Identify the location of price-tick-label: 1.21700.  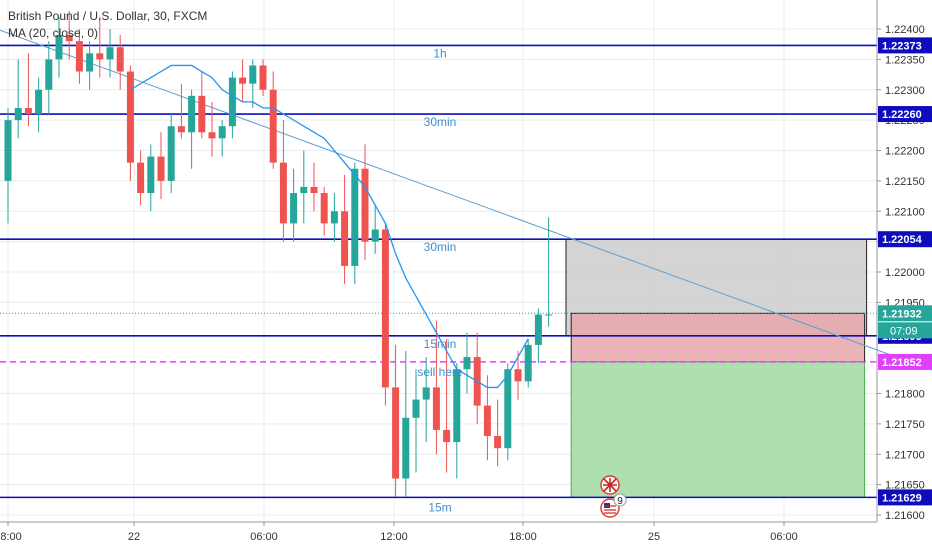
(905, 455).